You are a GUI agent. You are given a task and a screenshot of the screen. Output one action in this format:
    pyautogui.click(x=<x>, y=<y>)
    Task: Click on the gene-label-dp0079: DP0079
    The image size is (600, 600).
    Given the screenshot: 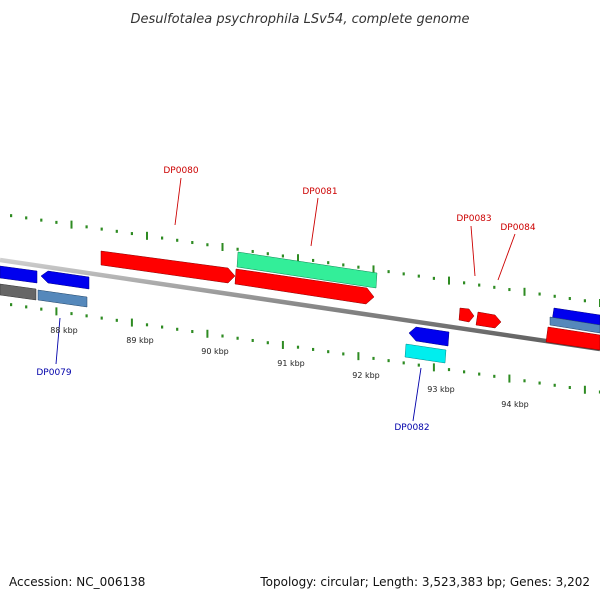 What is the action you would take?
    pyautogui.click(x=54, y=373)
    